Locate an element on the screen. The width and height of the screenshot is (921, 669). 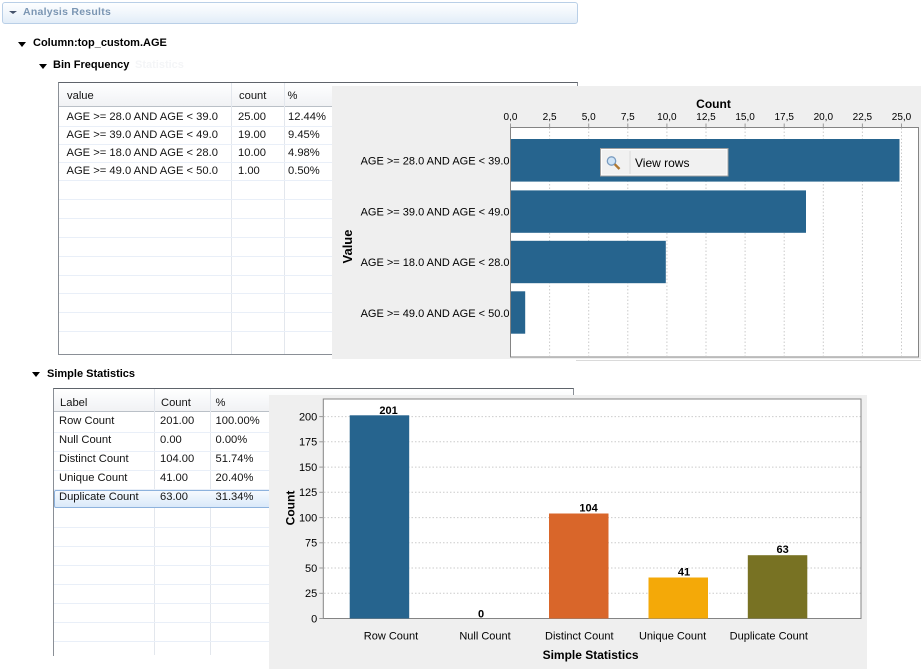
svg-text: 5,0 is located at coordinates (589, 117).